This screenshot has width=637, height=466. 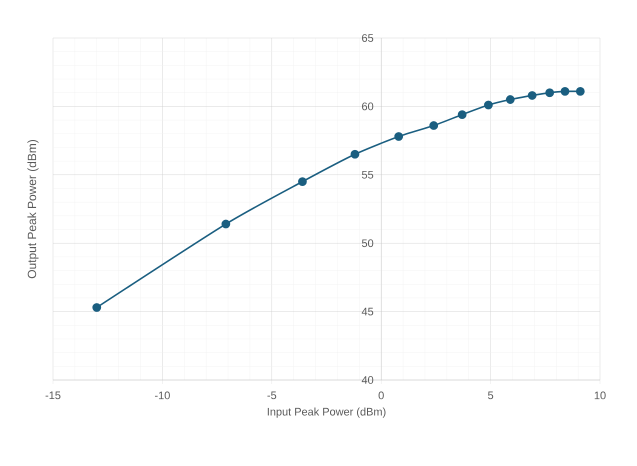 I want to click on y-axis-title: Output Peak Power (dBm), so click(x=33, y=209).